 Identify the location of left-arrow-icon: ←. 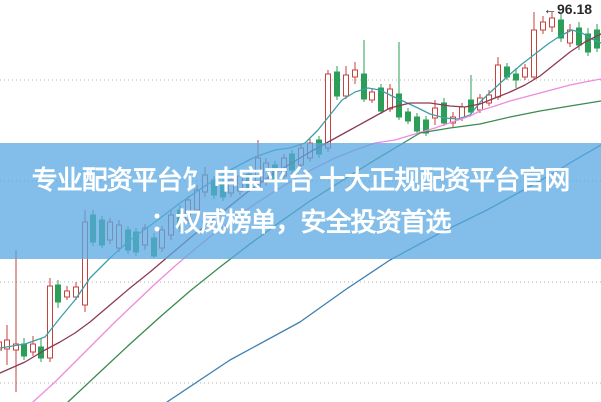
(550, 9).